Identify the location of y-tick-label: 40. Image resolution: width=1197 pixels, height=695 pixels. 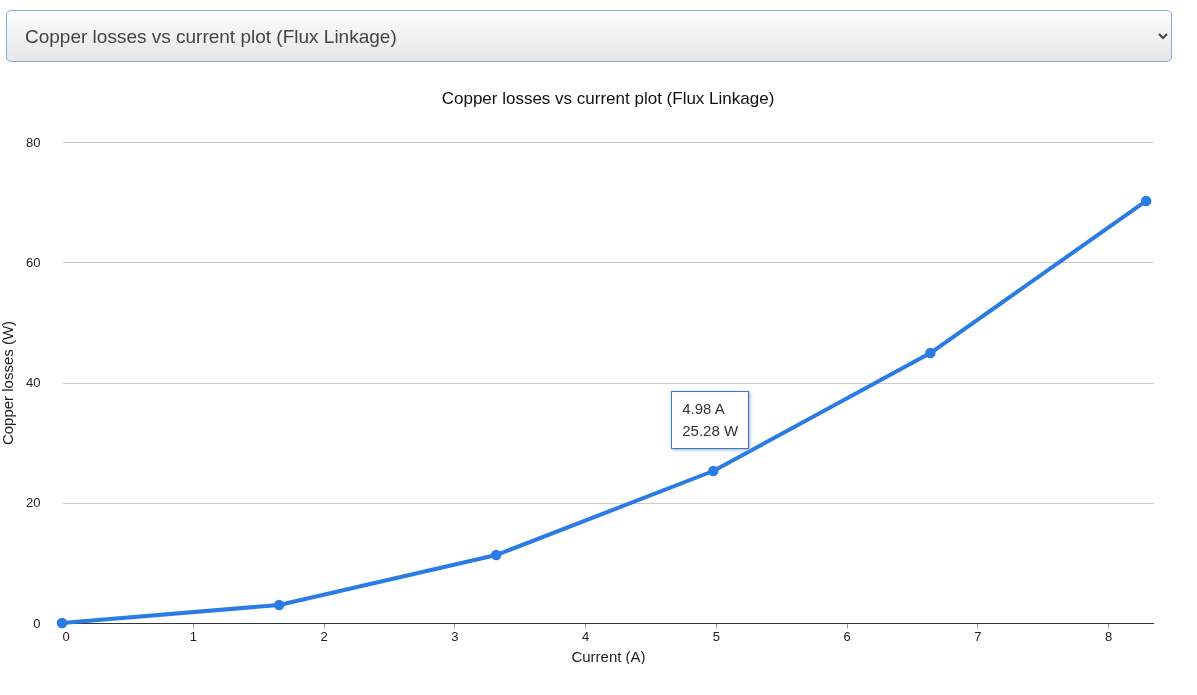
(33, 382).